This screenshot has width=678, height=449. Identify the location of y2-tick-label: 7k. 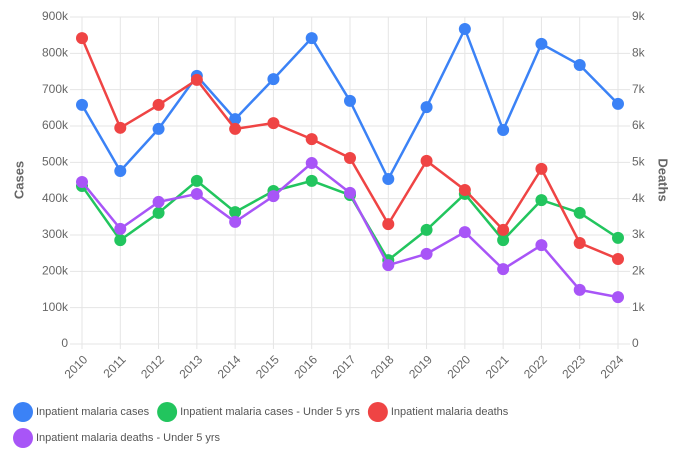
(639, 89).